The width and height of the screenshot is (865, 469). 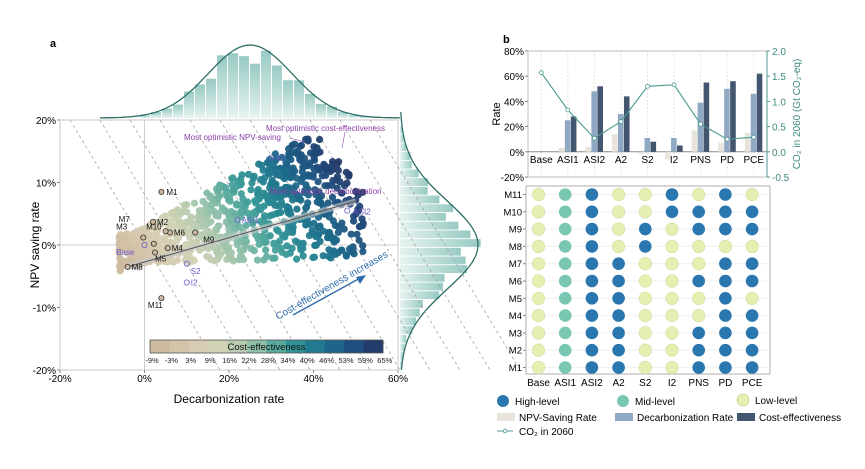 I want to click on y-tick-label: 20%, so click(x=46, y=121).